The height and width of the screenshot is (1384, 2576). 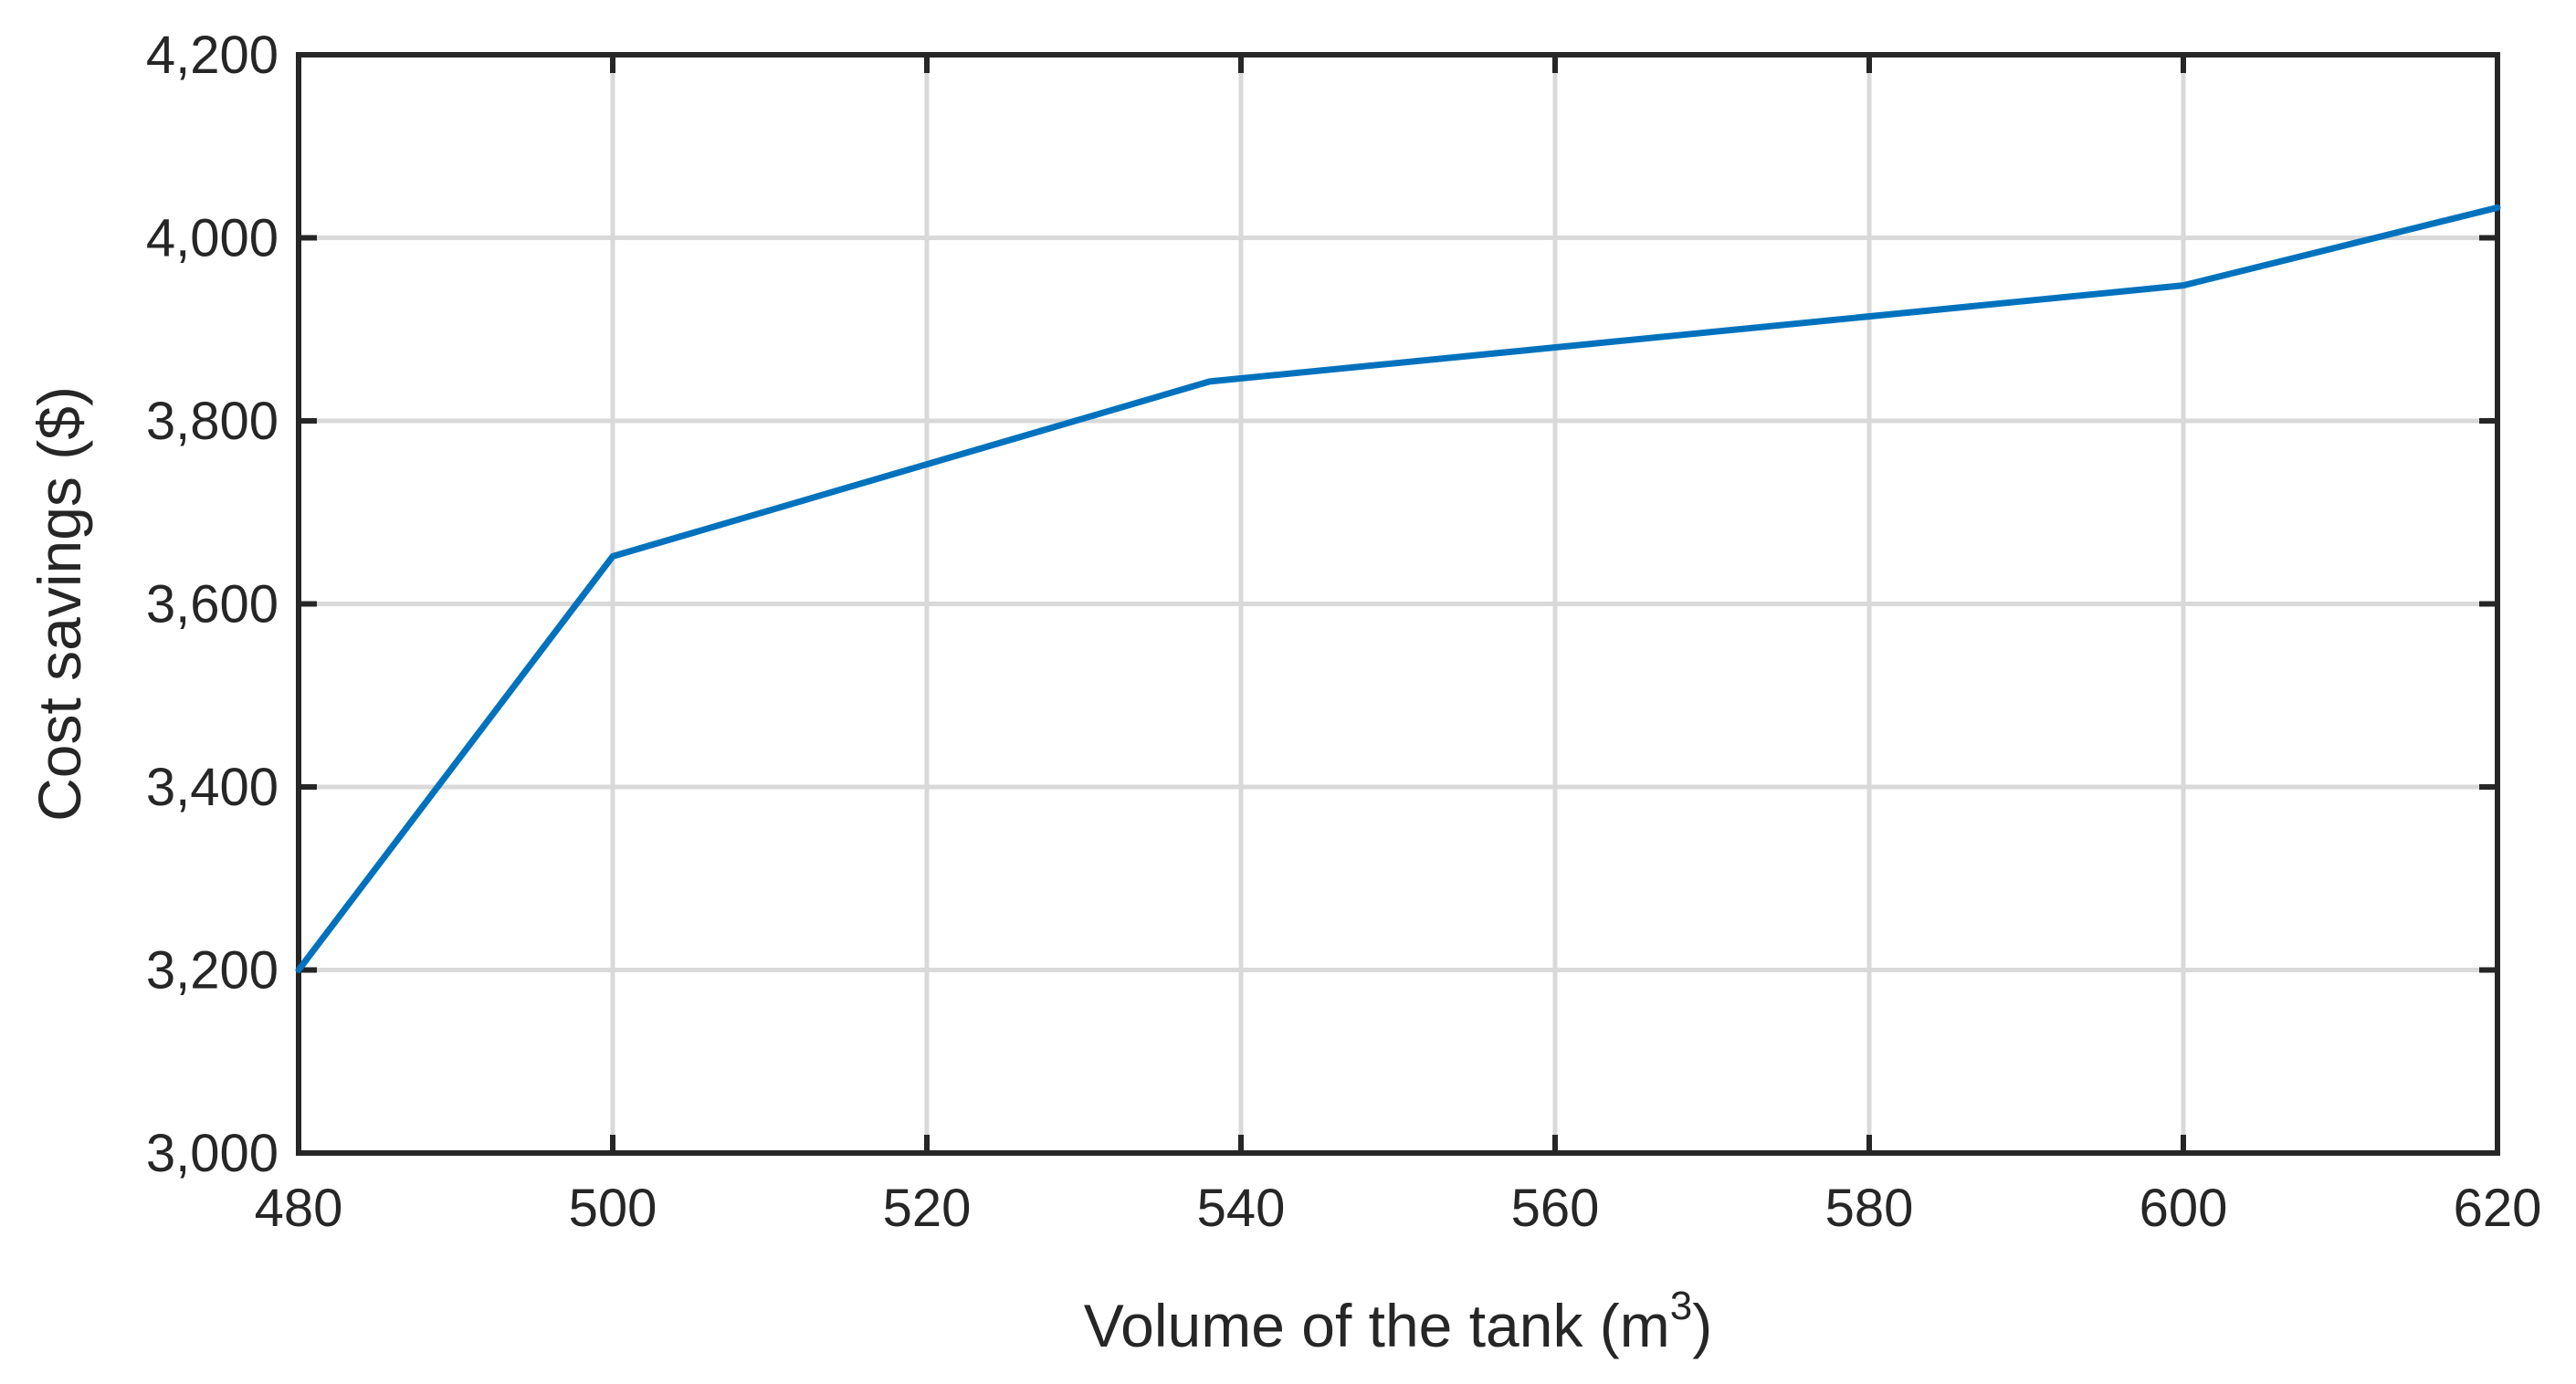 What do you see at coordinates (613, 1208) in the screenshot?
I see `x-tick-label: 500` at bounding box center [613, 1208].